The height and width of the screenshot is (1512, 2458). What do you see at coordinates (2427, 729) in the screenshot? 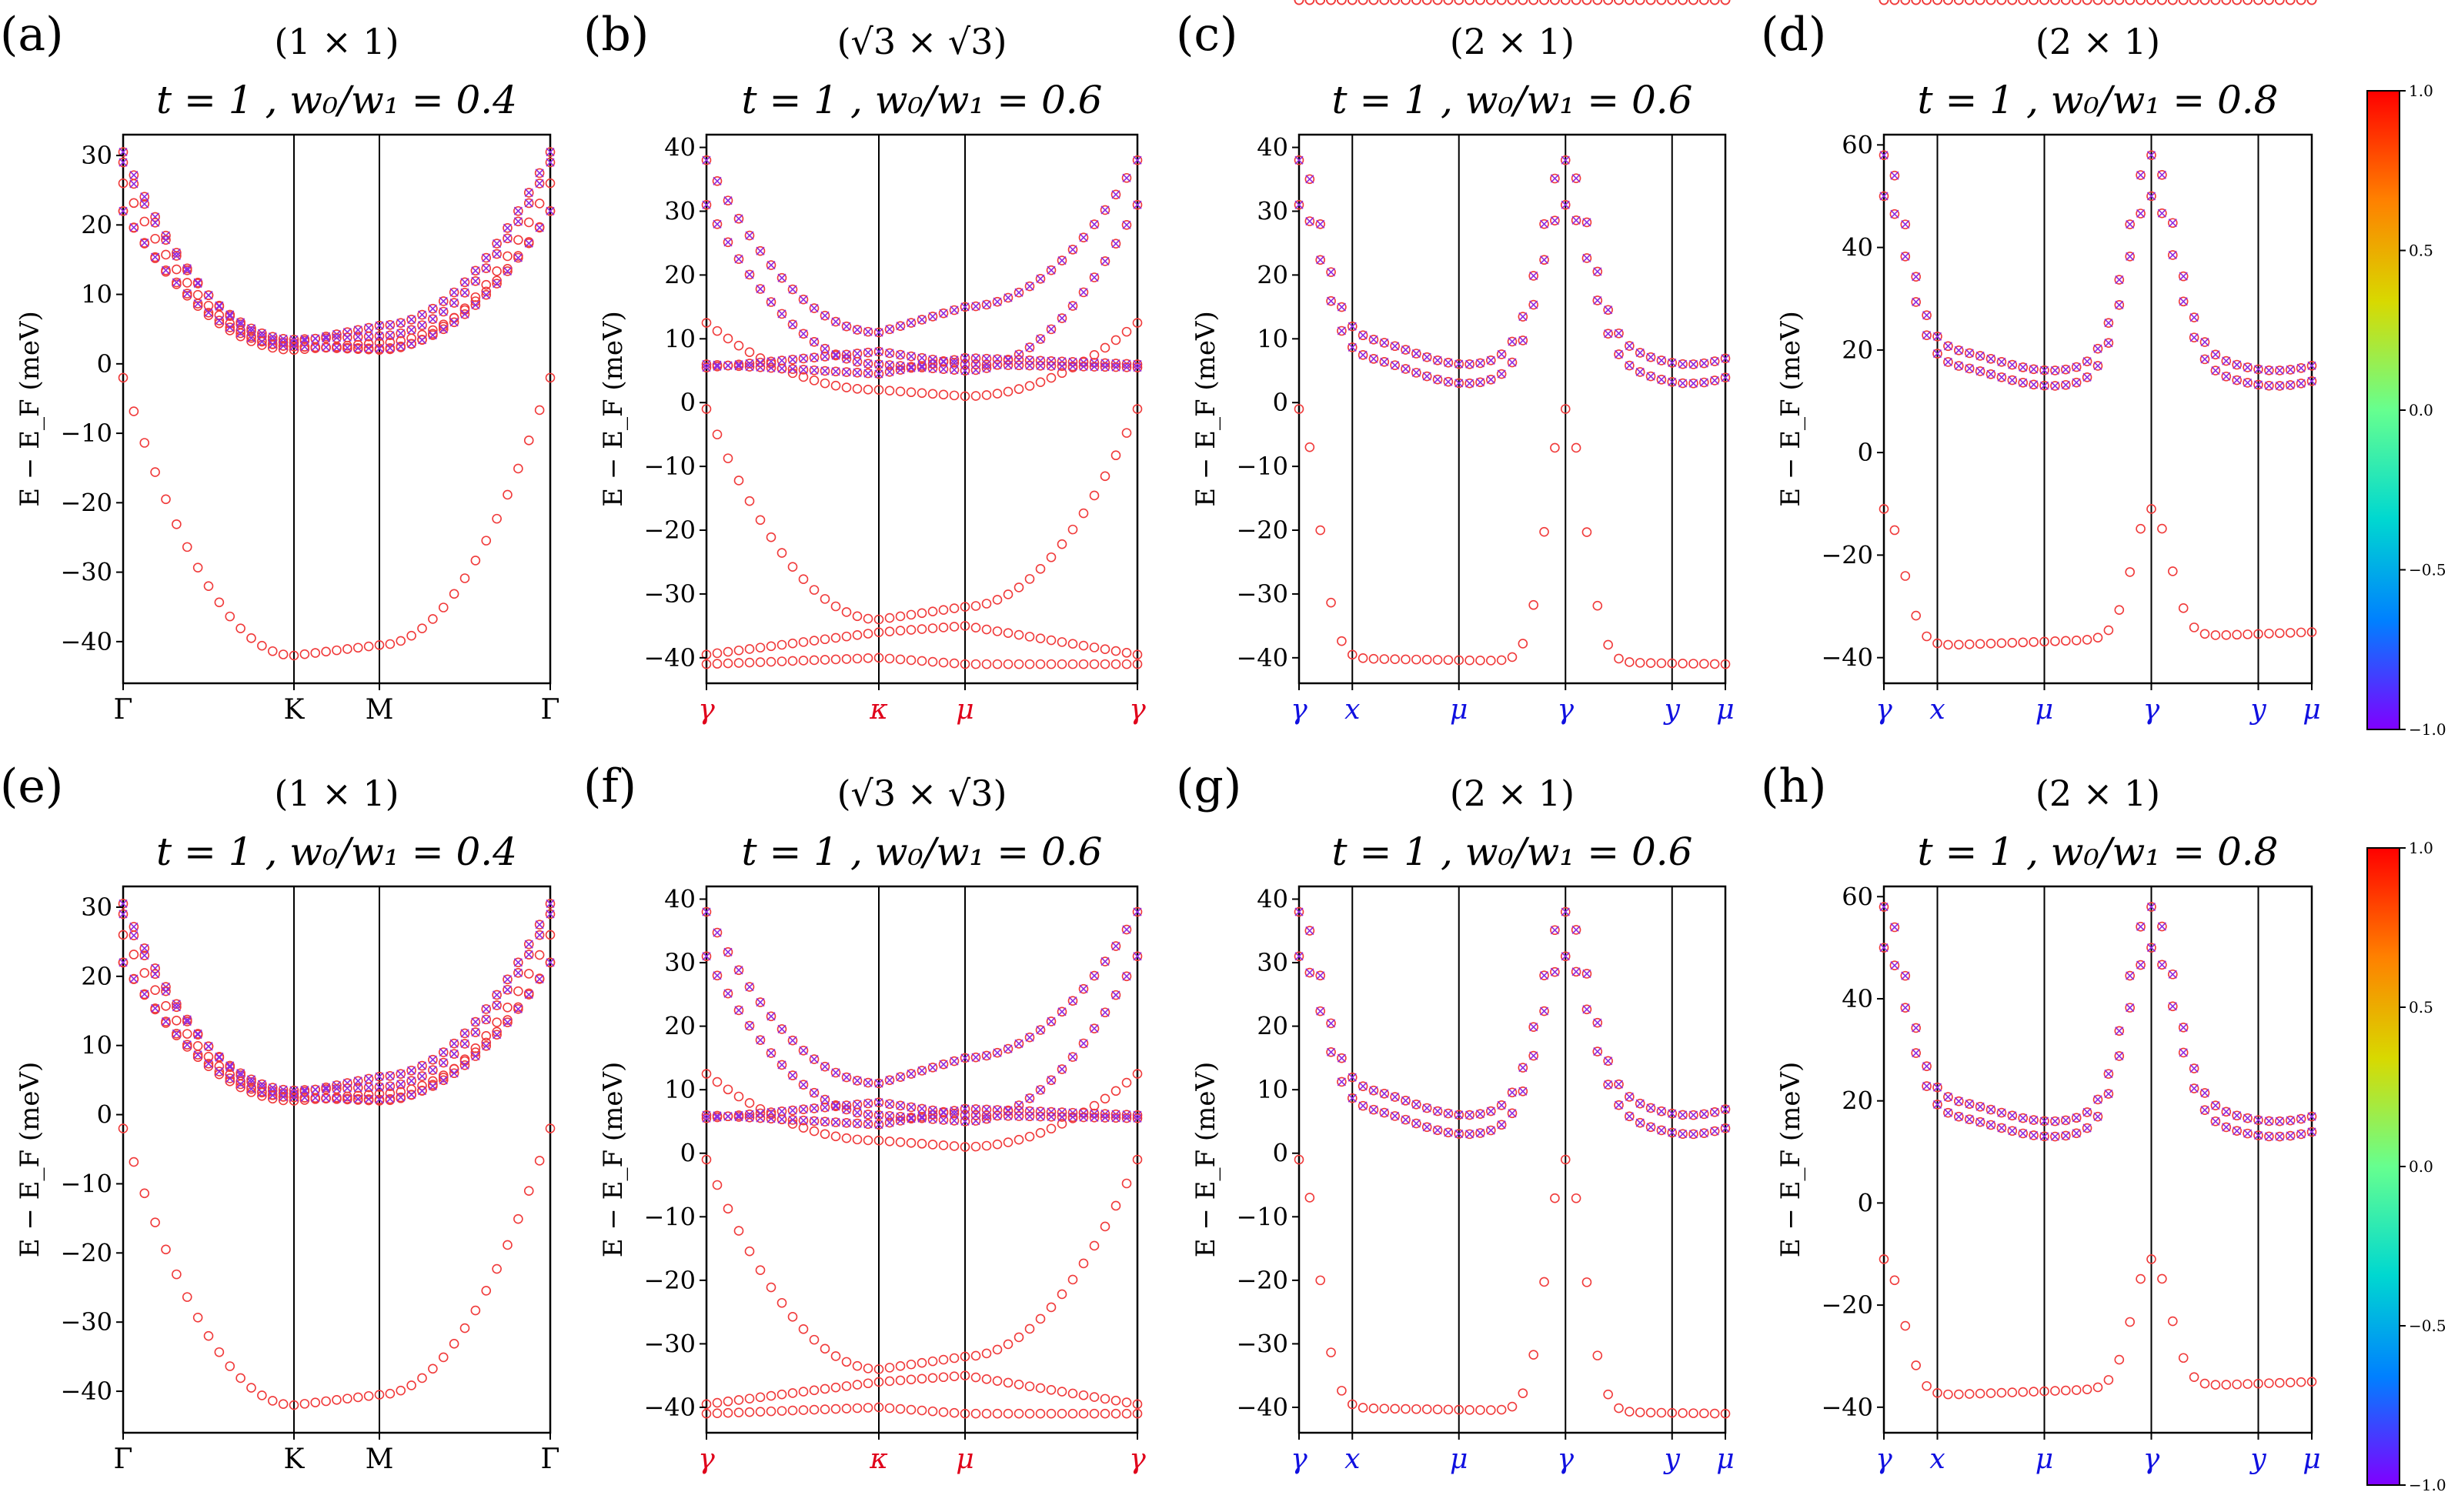
I see `colorbar-tick-label: −1.0` at bounding box center [2427, 729].